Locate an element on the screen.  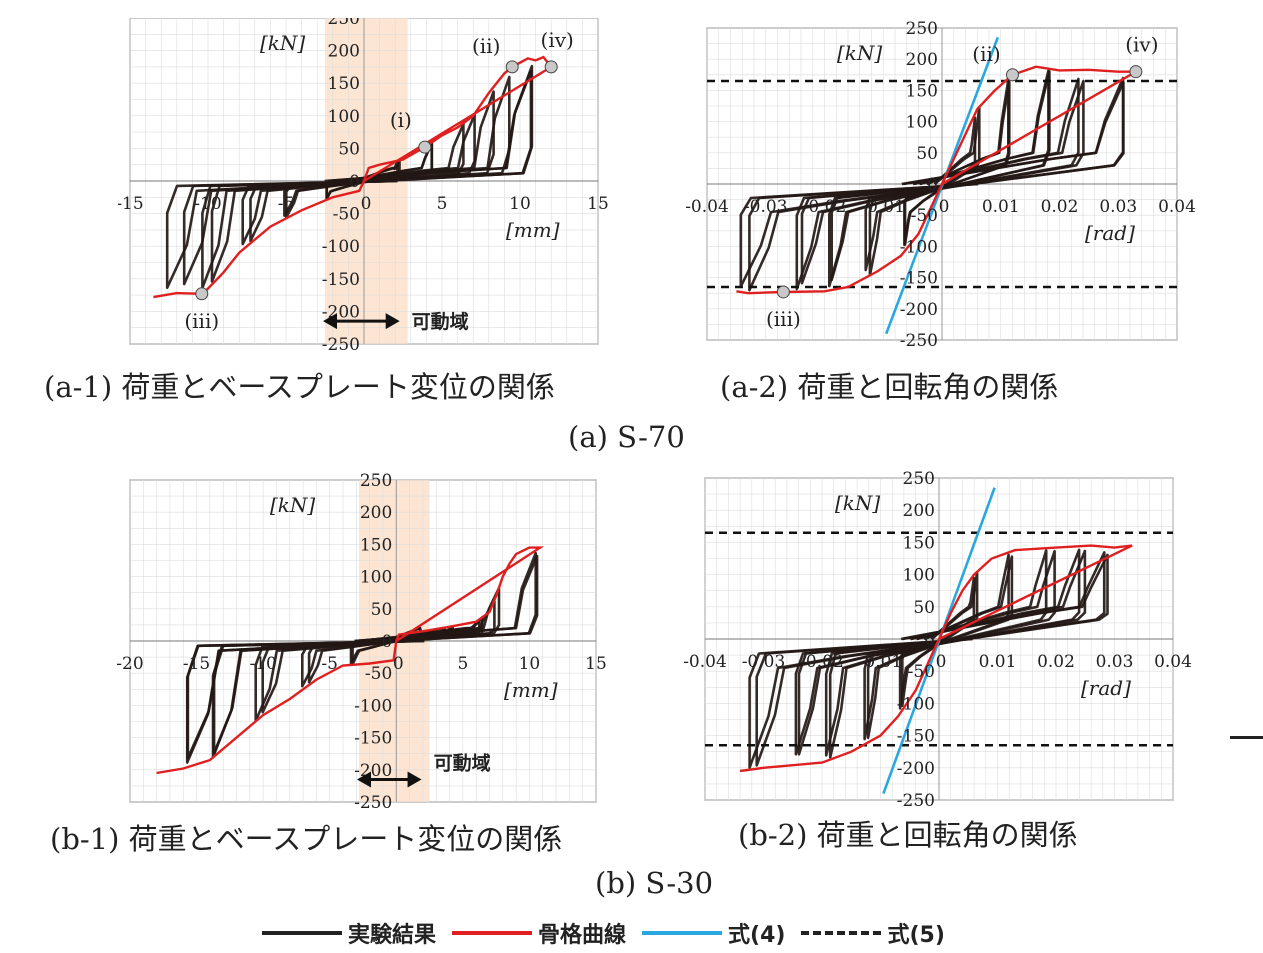
legend-skeleton: 骨格曲線 is located at coordinates (539, 933).